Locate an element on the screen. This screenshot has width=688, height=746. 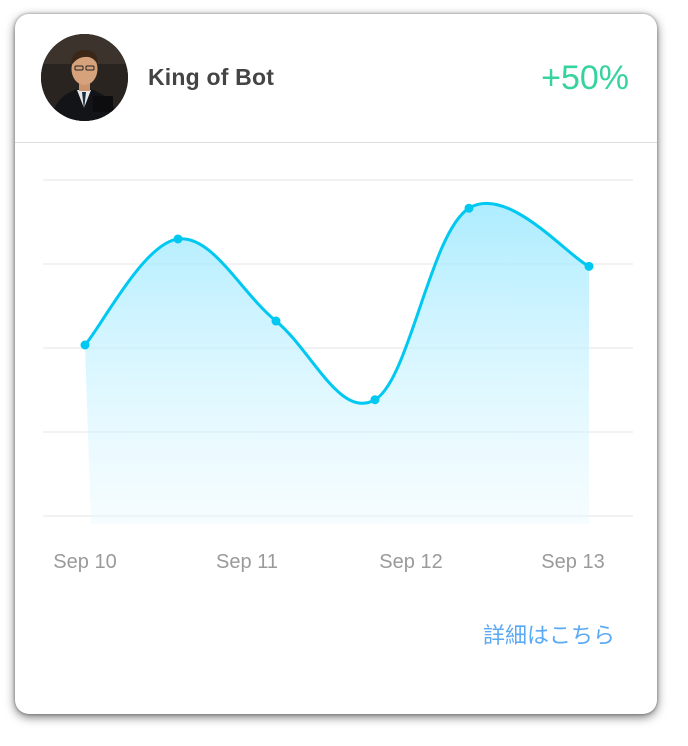
chart-x-axis-labels: Sep 10 Sep 11 Sep 12 Sep 13 is located at coordinates (328, 562).